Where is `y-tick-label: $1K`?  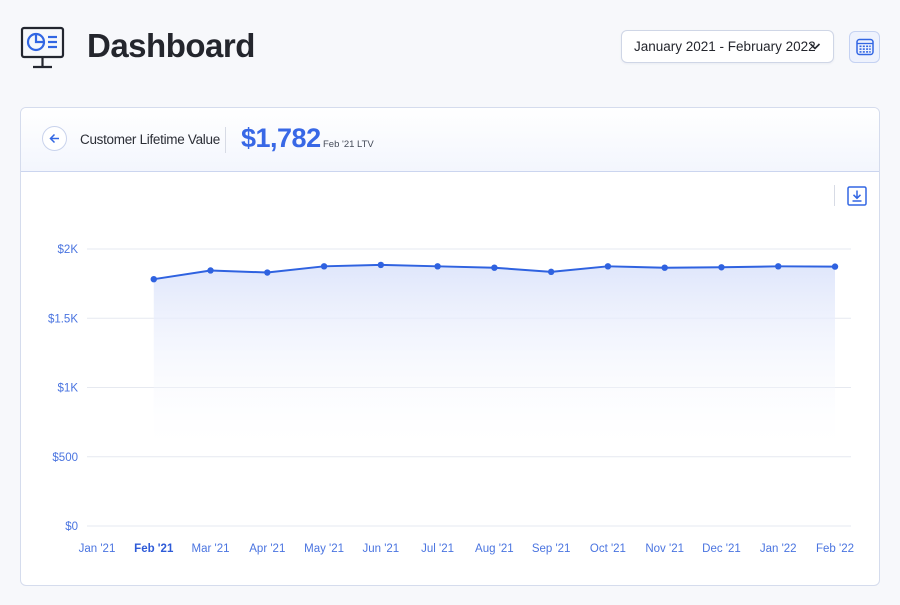 y-tick-label: $1K is located at coordinates (68, 389).